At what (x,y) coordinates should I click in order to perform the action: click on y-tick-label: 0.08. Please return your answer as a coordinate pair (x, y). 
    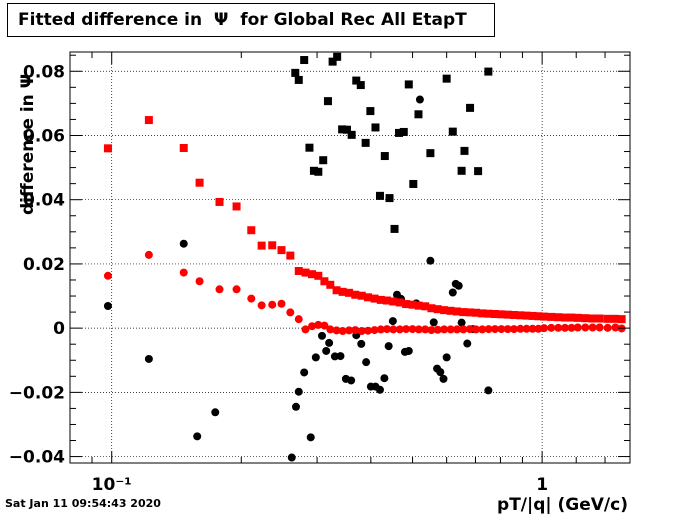
    Looking at the image, I should click on (44, 72).